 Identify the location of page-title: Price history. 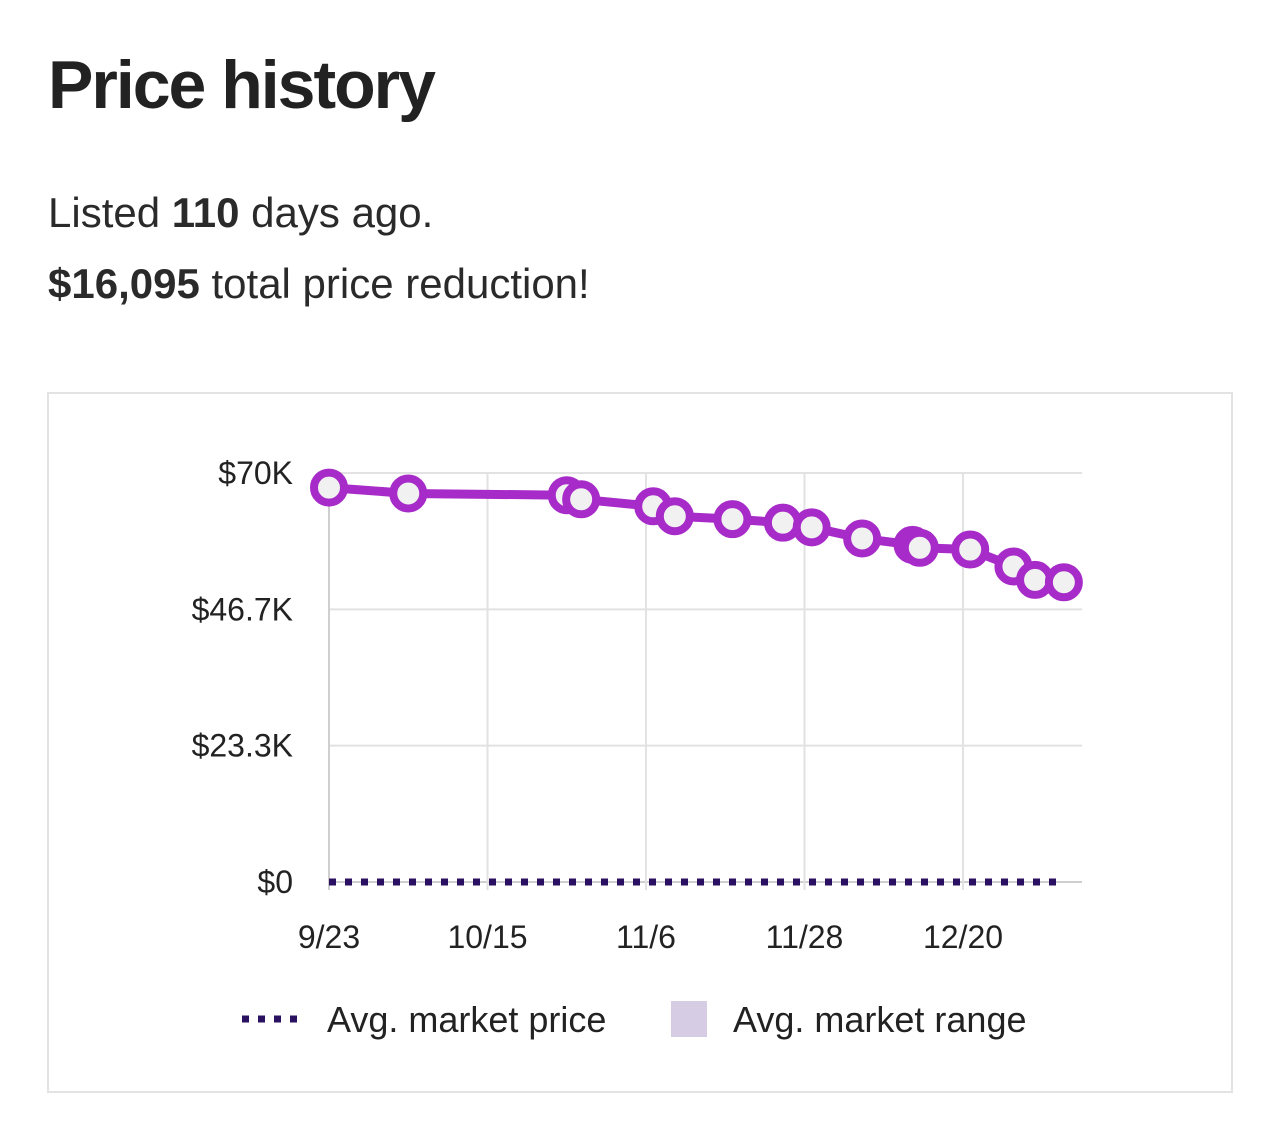
(242, 85).